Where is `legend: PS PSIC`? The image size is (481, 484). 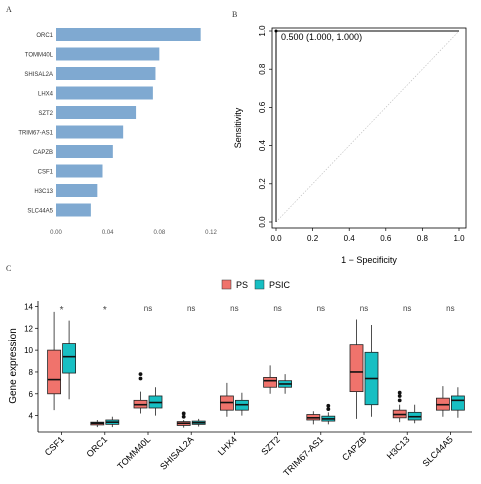
legend: PS PSIC is located at coordinates (256, 284).